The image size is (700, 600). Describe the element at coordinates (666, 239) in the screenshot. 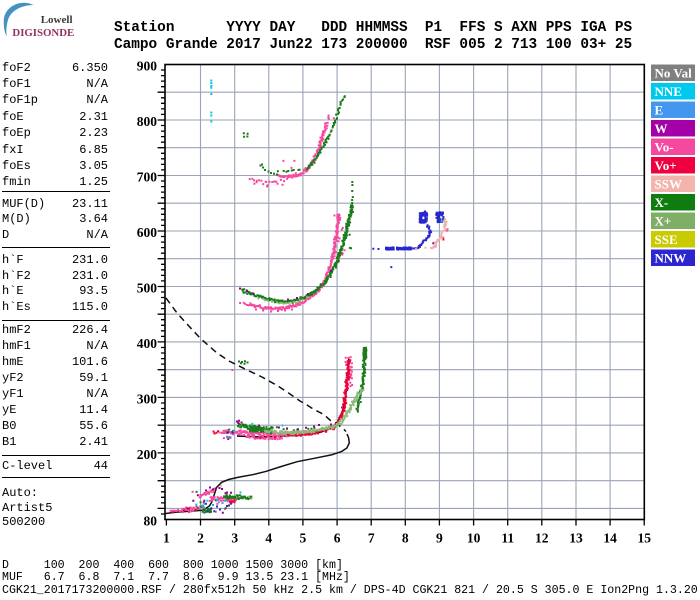

I see `svg-text: SSE` at that location.